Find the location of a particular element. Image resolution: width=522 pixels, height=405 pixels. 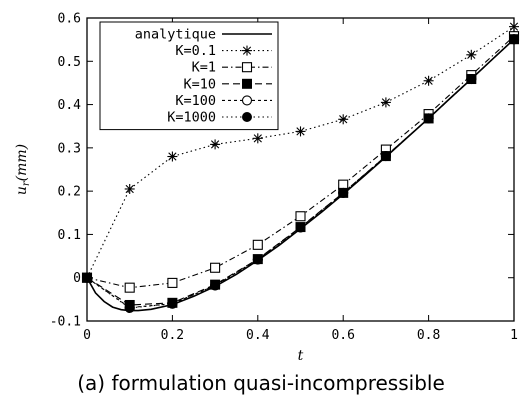

figure-caption: (a) formulation quasi-incompressible is located at coordinates (261, 383).